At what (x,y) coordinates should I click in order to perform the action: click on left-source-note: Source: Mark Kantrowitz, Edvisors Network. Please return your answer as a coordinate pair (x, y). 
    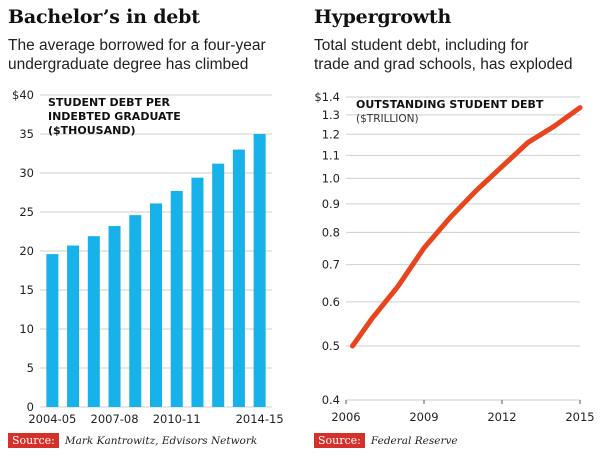
    Looking at the image, I should click on (132, 440).